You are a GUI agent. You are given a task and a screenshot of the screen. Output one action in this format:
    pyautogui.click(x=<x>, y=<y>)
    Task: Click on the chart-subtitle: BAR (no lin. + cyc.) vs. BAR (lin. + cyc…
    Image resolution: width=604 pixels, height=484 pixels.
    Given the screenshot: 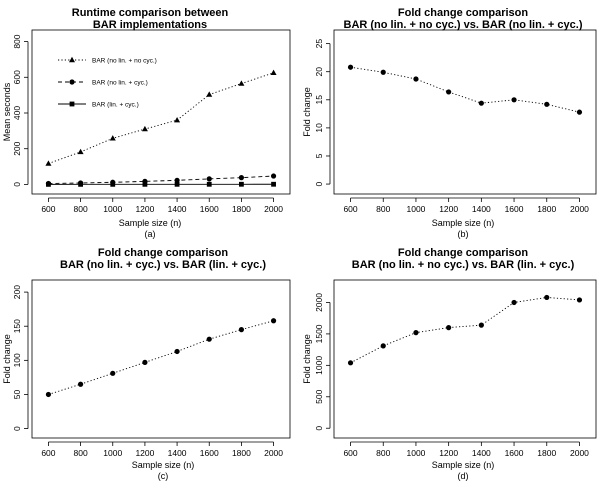 What is the action you would take?
    pyautogui.click(x=163, y=265)
    